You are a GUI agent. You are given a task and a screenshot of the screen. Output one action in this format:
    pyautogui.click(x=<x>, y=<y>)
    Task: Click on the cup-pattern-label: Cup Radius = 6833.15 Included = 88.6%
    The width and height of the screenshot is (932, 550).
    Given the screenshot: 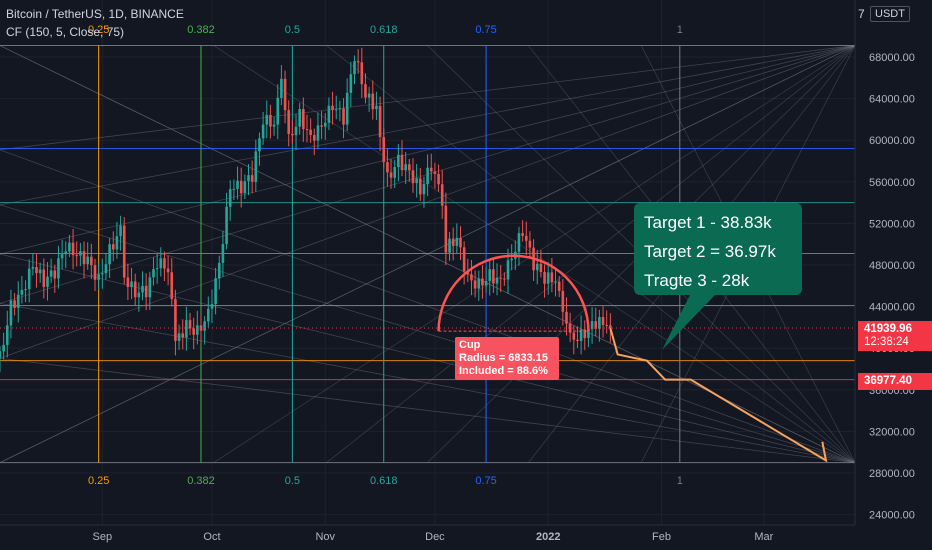 What is the action you would take?
    pyautogui.click(x=507, y=358)
    